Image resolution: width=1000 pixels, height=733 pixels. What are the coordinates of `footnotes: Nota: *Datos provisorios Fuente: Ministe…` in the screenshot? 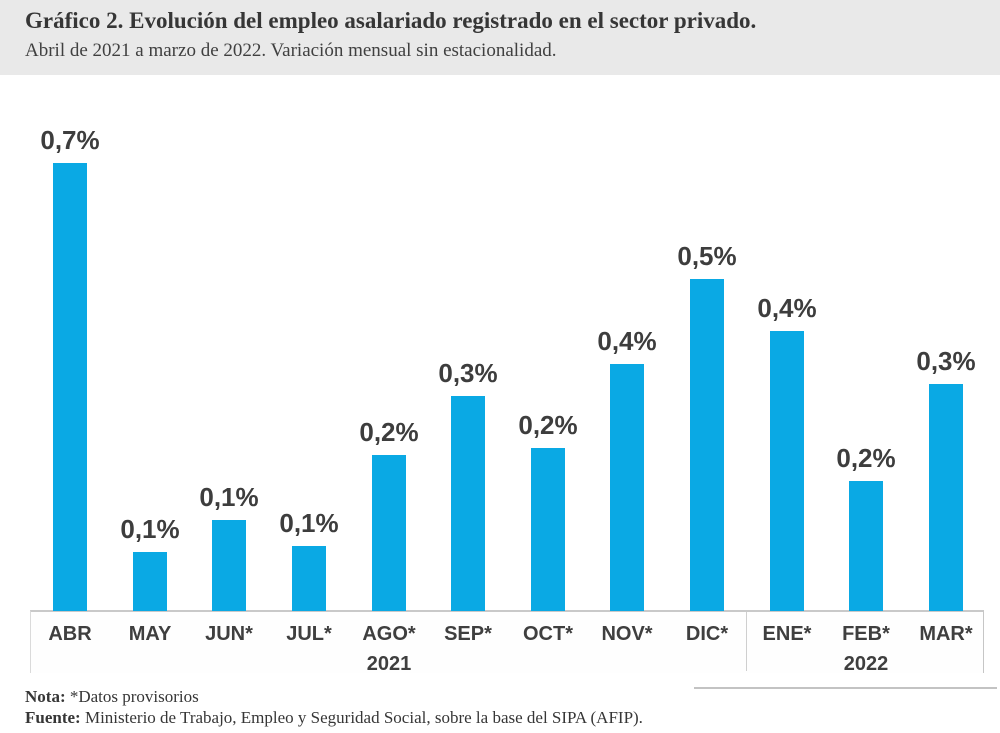 It's located at (334, 707).